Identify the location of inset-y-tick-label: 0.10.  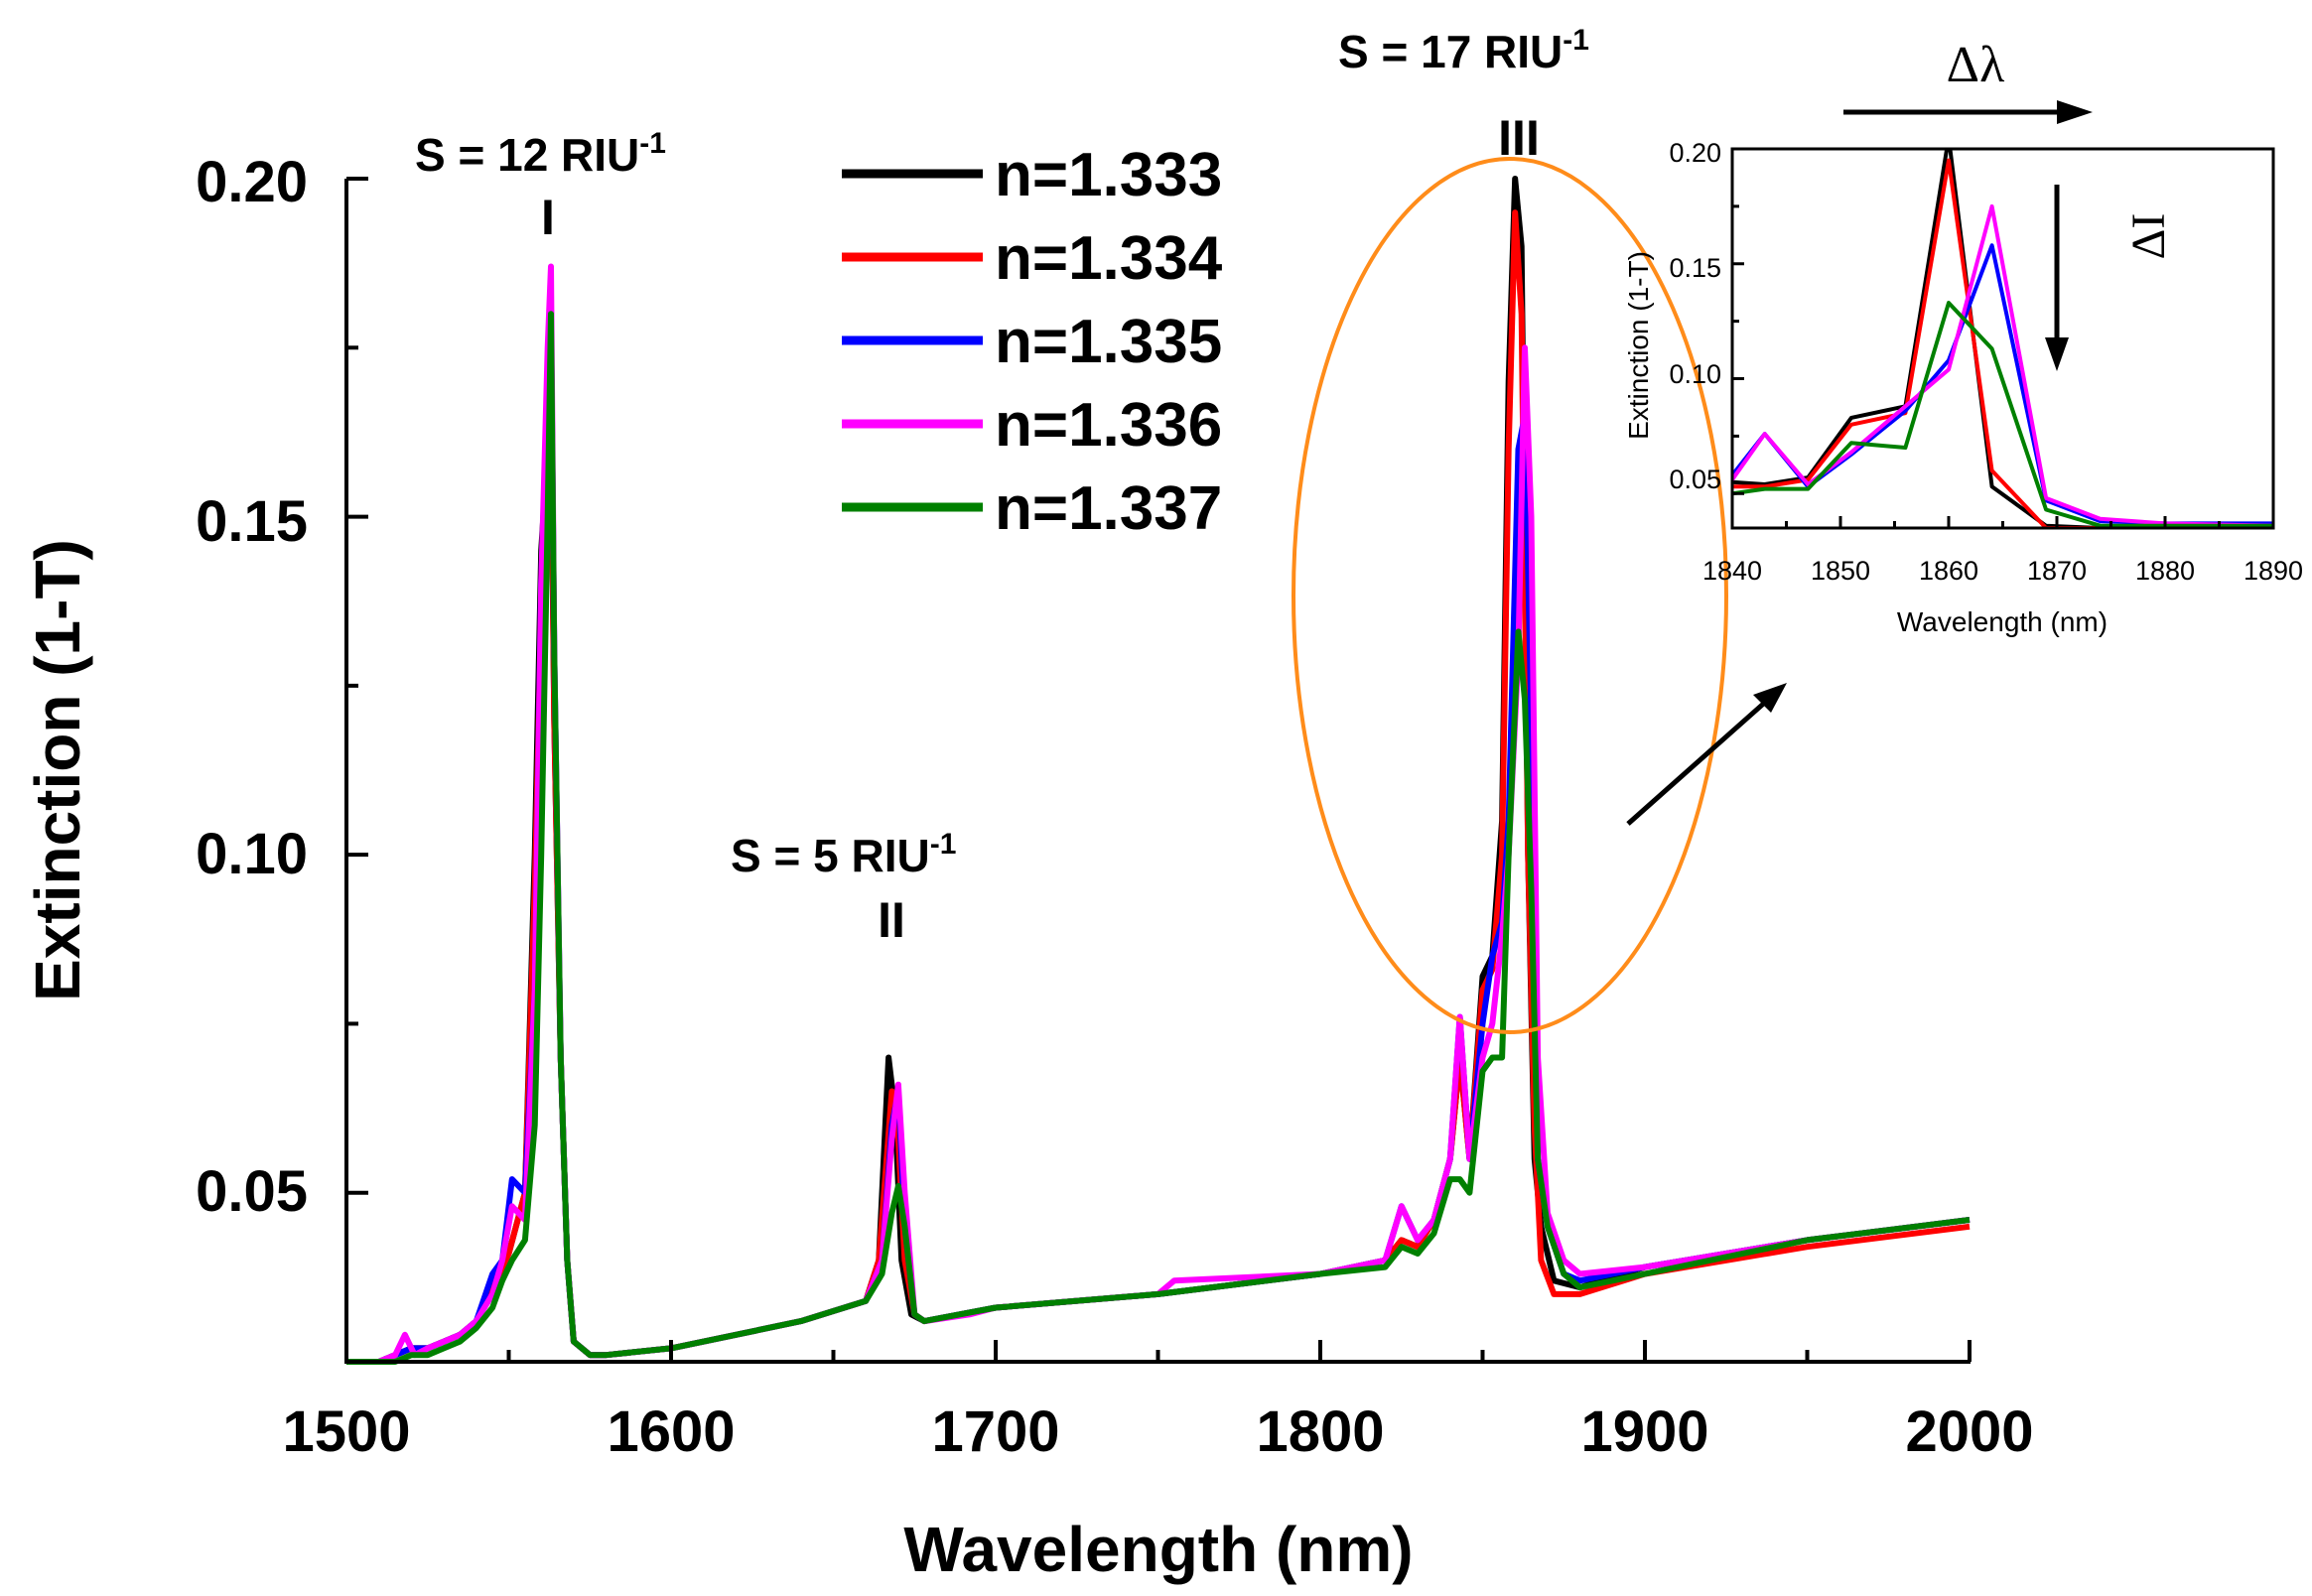
(1695, 374).